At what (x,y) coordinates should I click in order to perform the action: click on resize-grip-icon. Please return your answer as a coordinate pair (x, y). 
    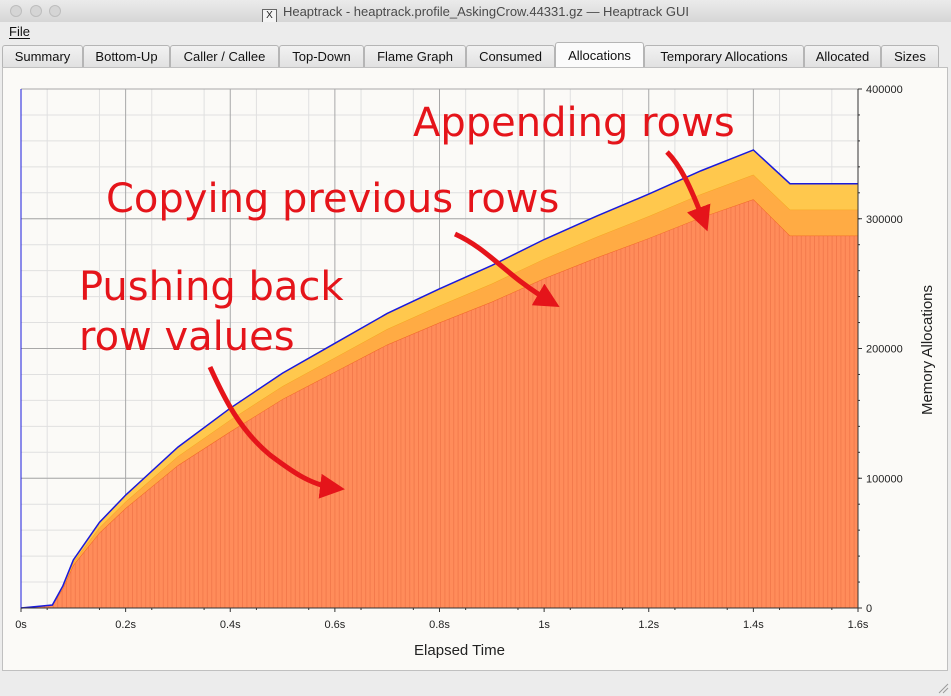
    Looking at the image, I should click on (943, 688).